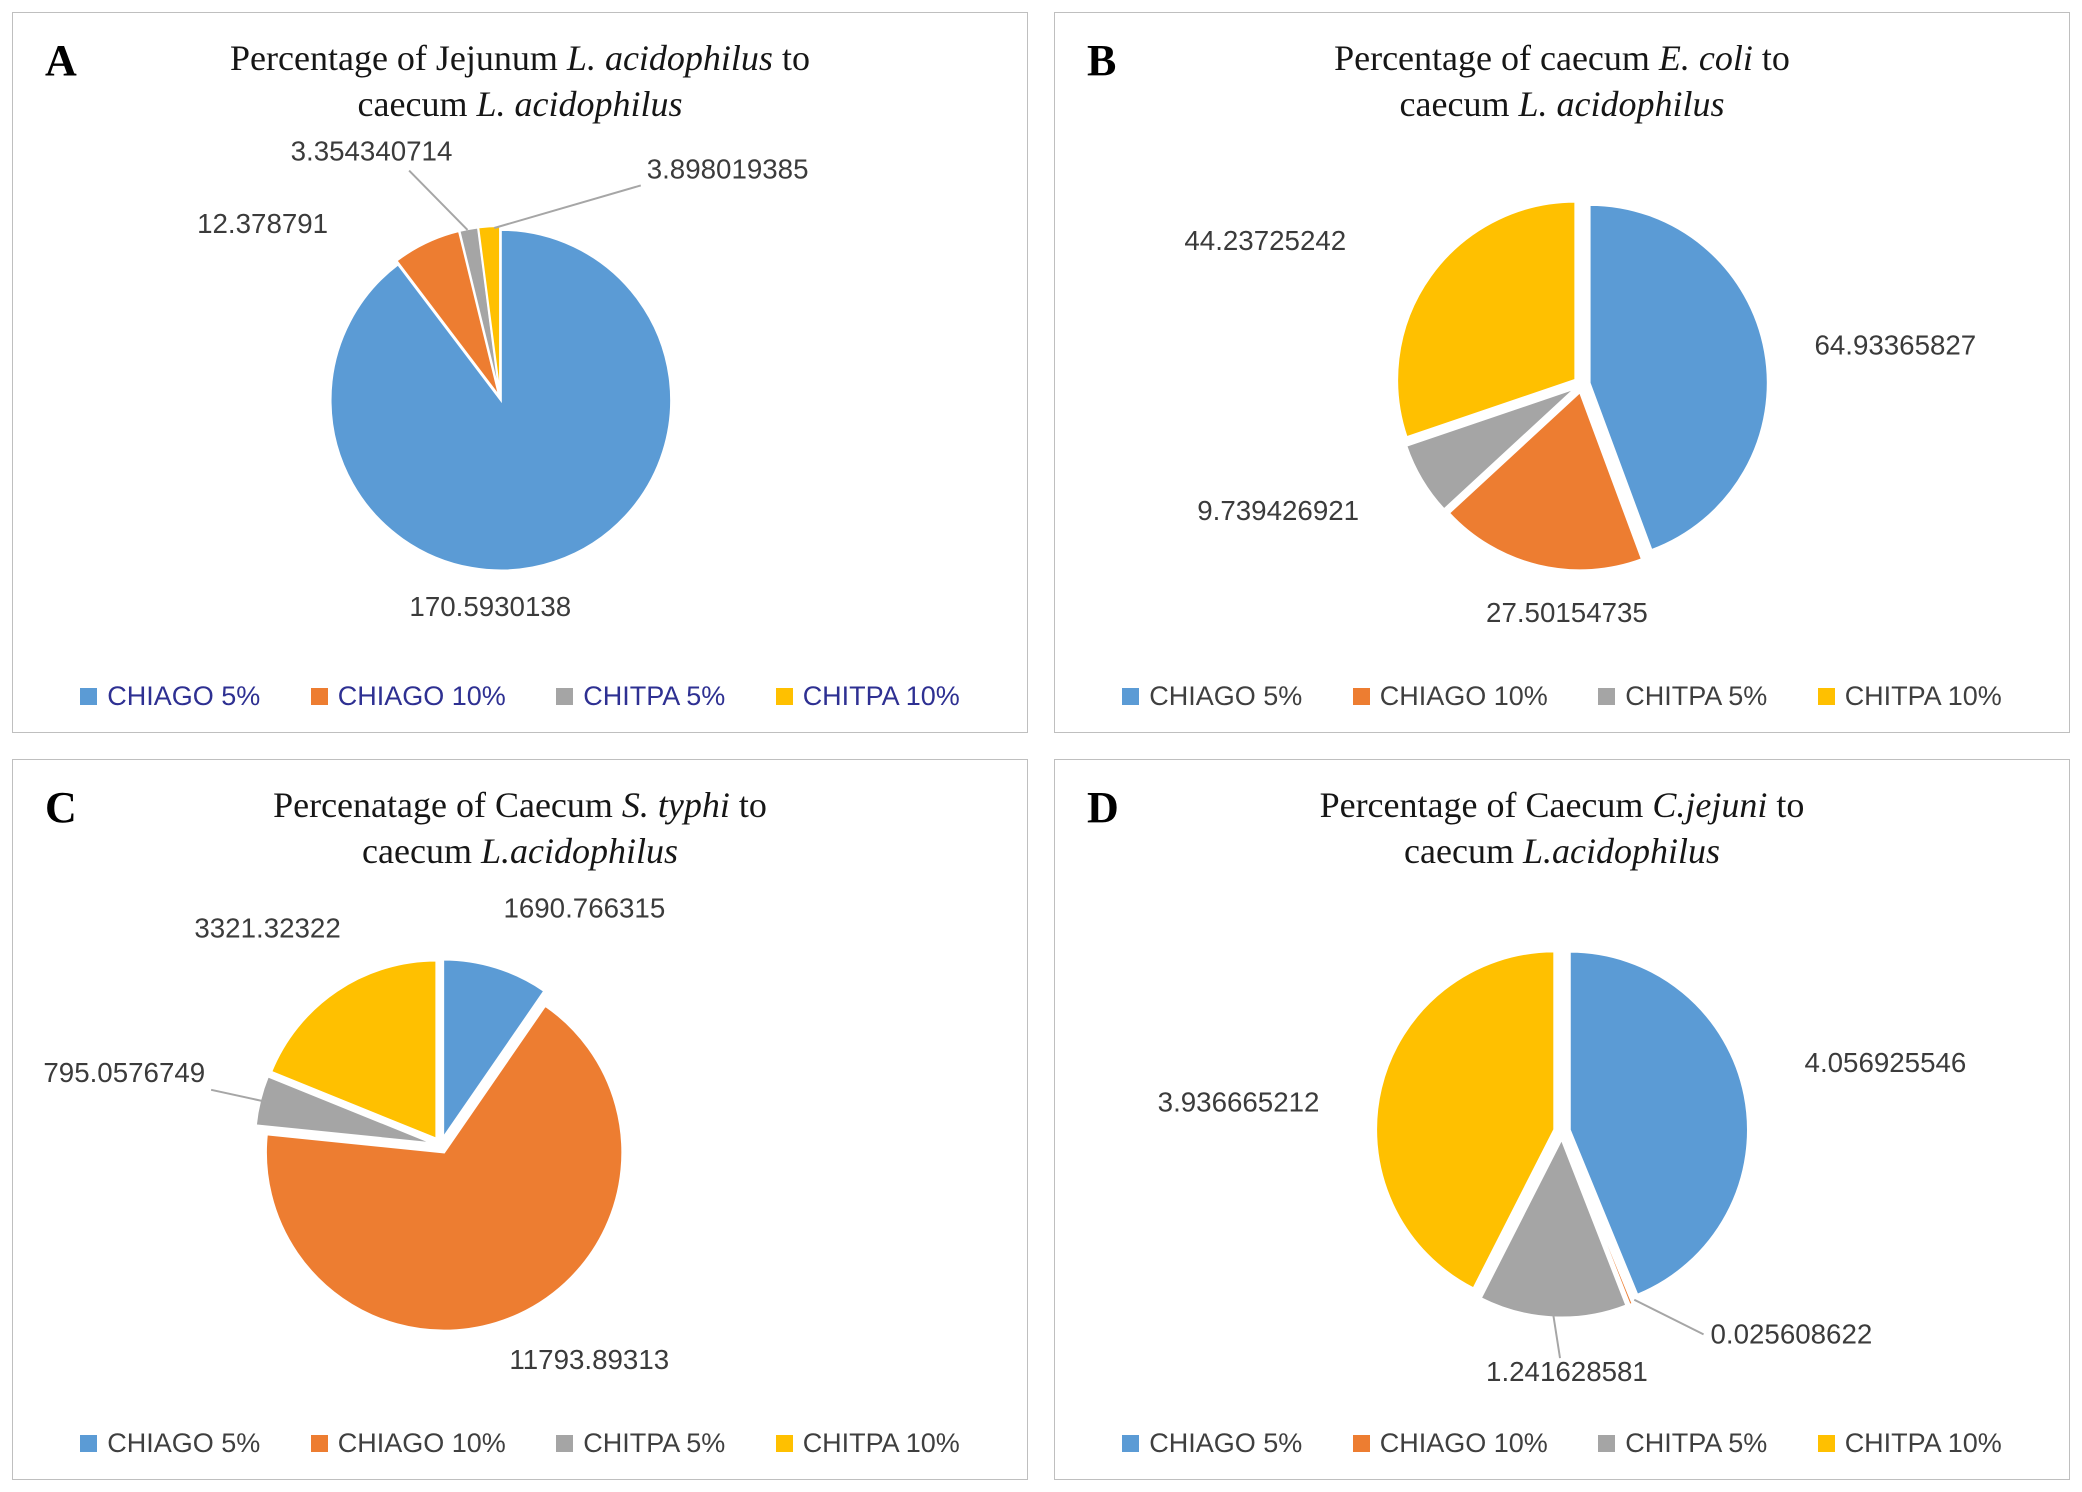 The height and width of the screenshot is (1492, 2082). What do you see at coordinates (447, 805) in the screenshot?
I see `title-text-segment: Percenatage of Caecum` at bounding box center [447, 805].